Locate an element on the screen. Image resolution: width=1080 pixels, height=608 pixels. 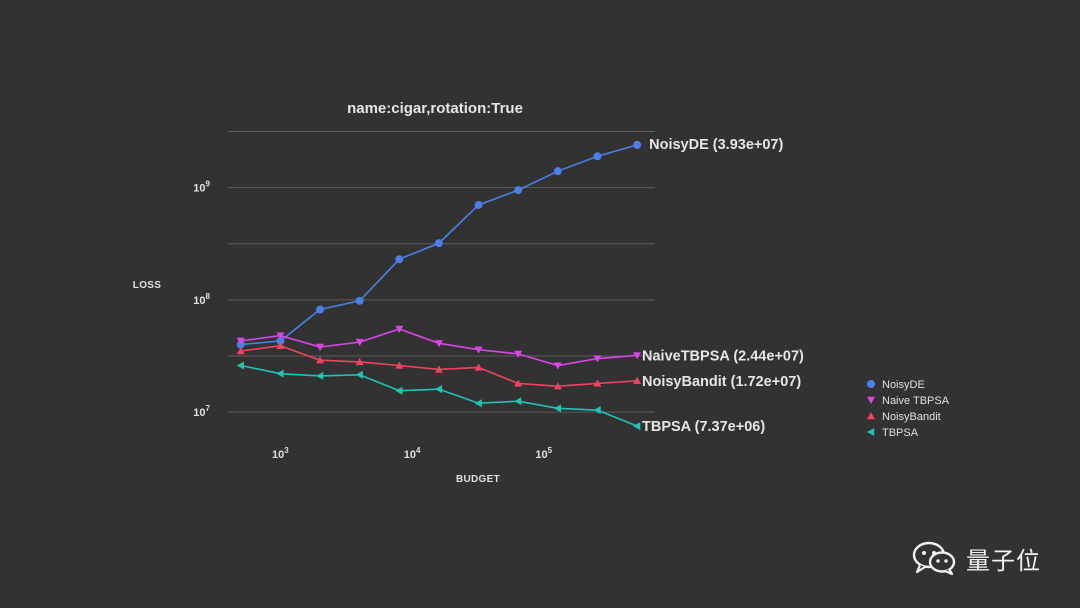
x-ticks: 10³ 10⁴ 10⁵ is located at coordinates (412, 453).